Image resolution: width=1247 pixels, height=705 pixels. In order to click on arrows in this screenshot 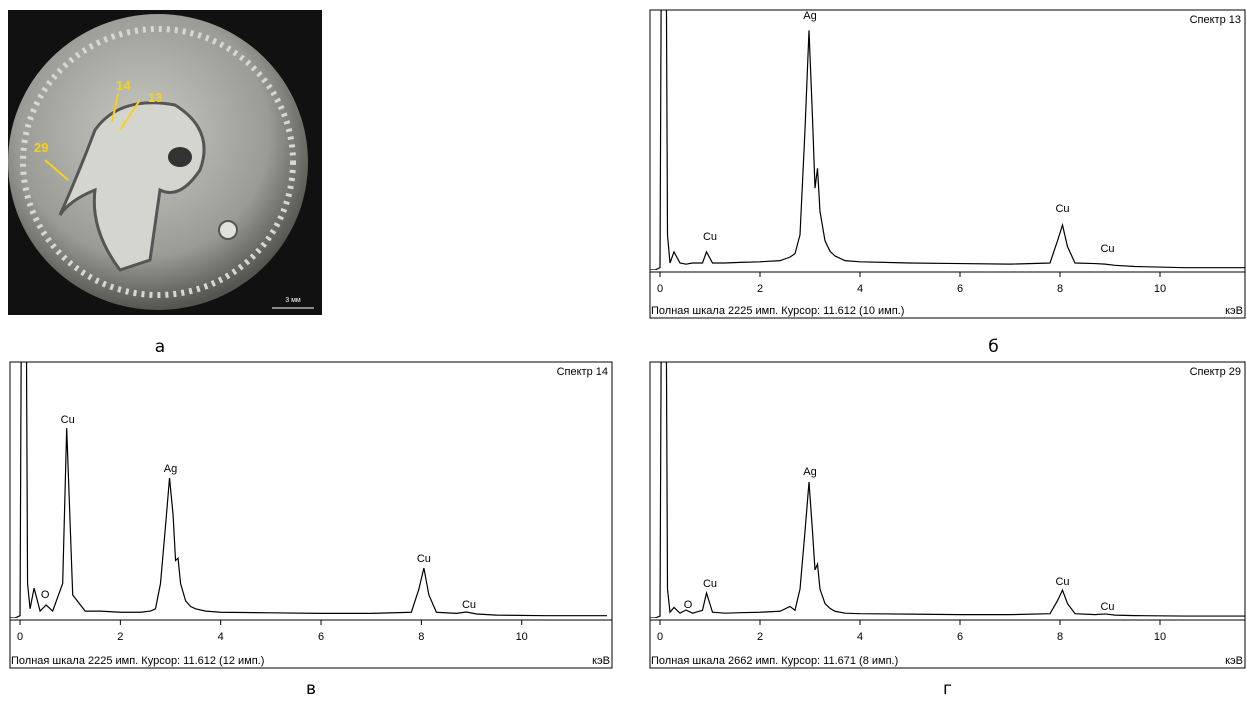, I will do `click(92, 137)`.